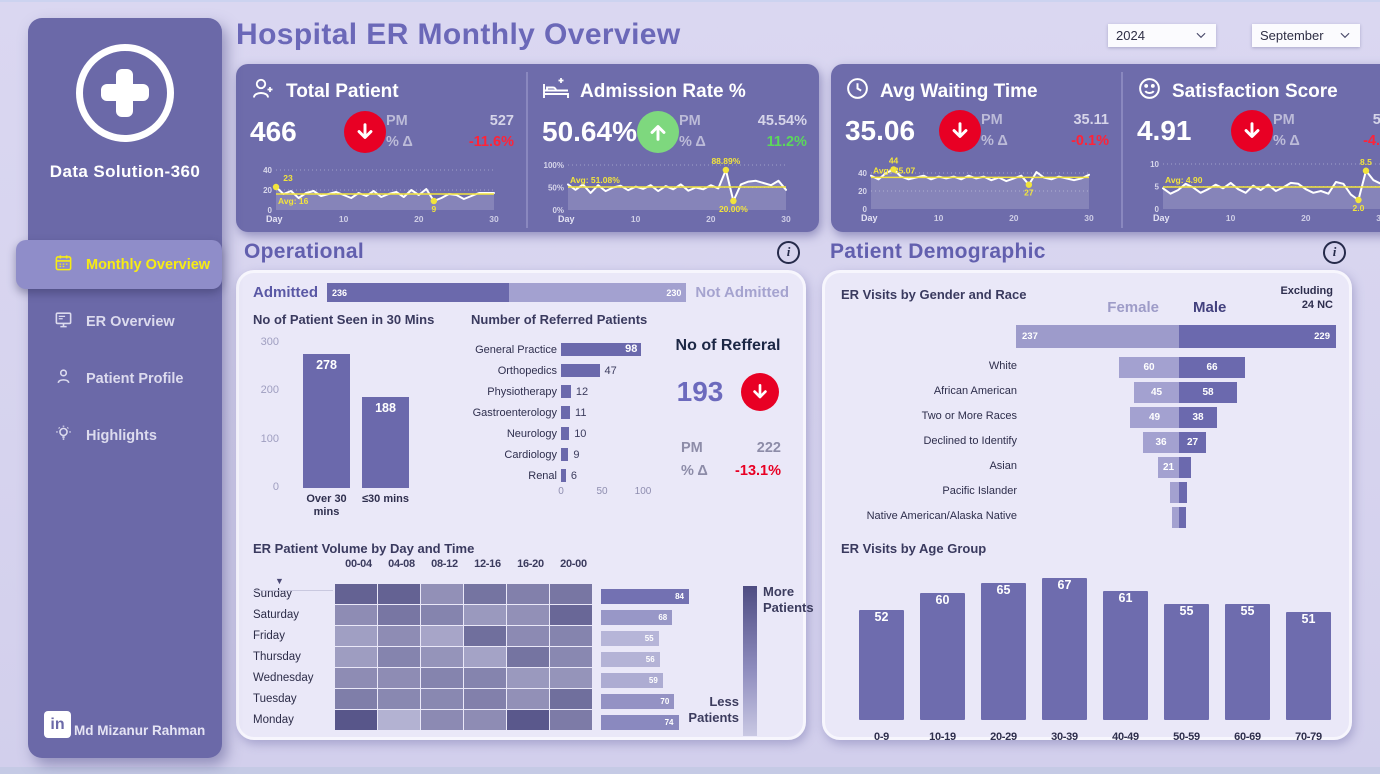 Image resolution: width=1380 pixels, height=774 pixels. I want to click on month-dropdown: September, so click(1306, 35).